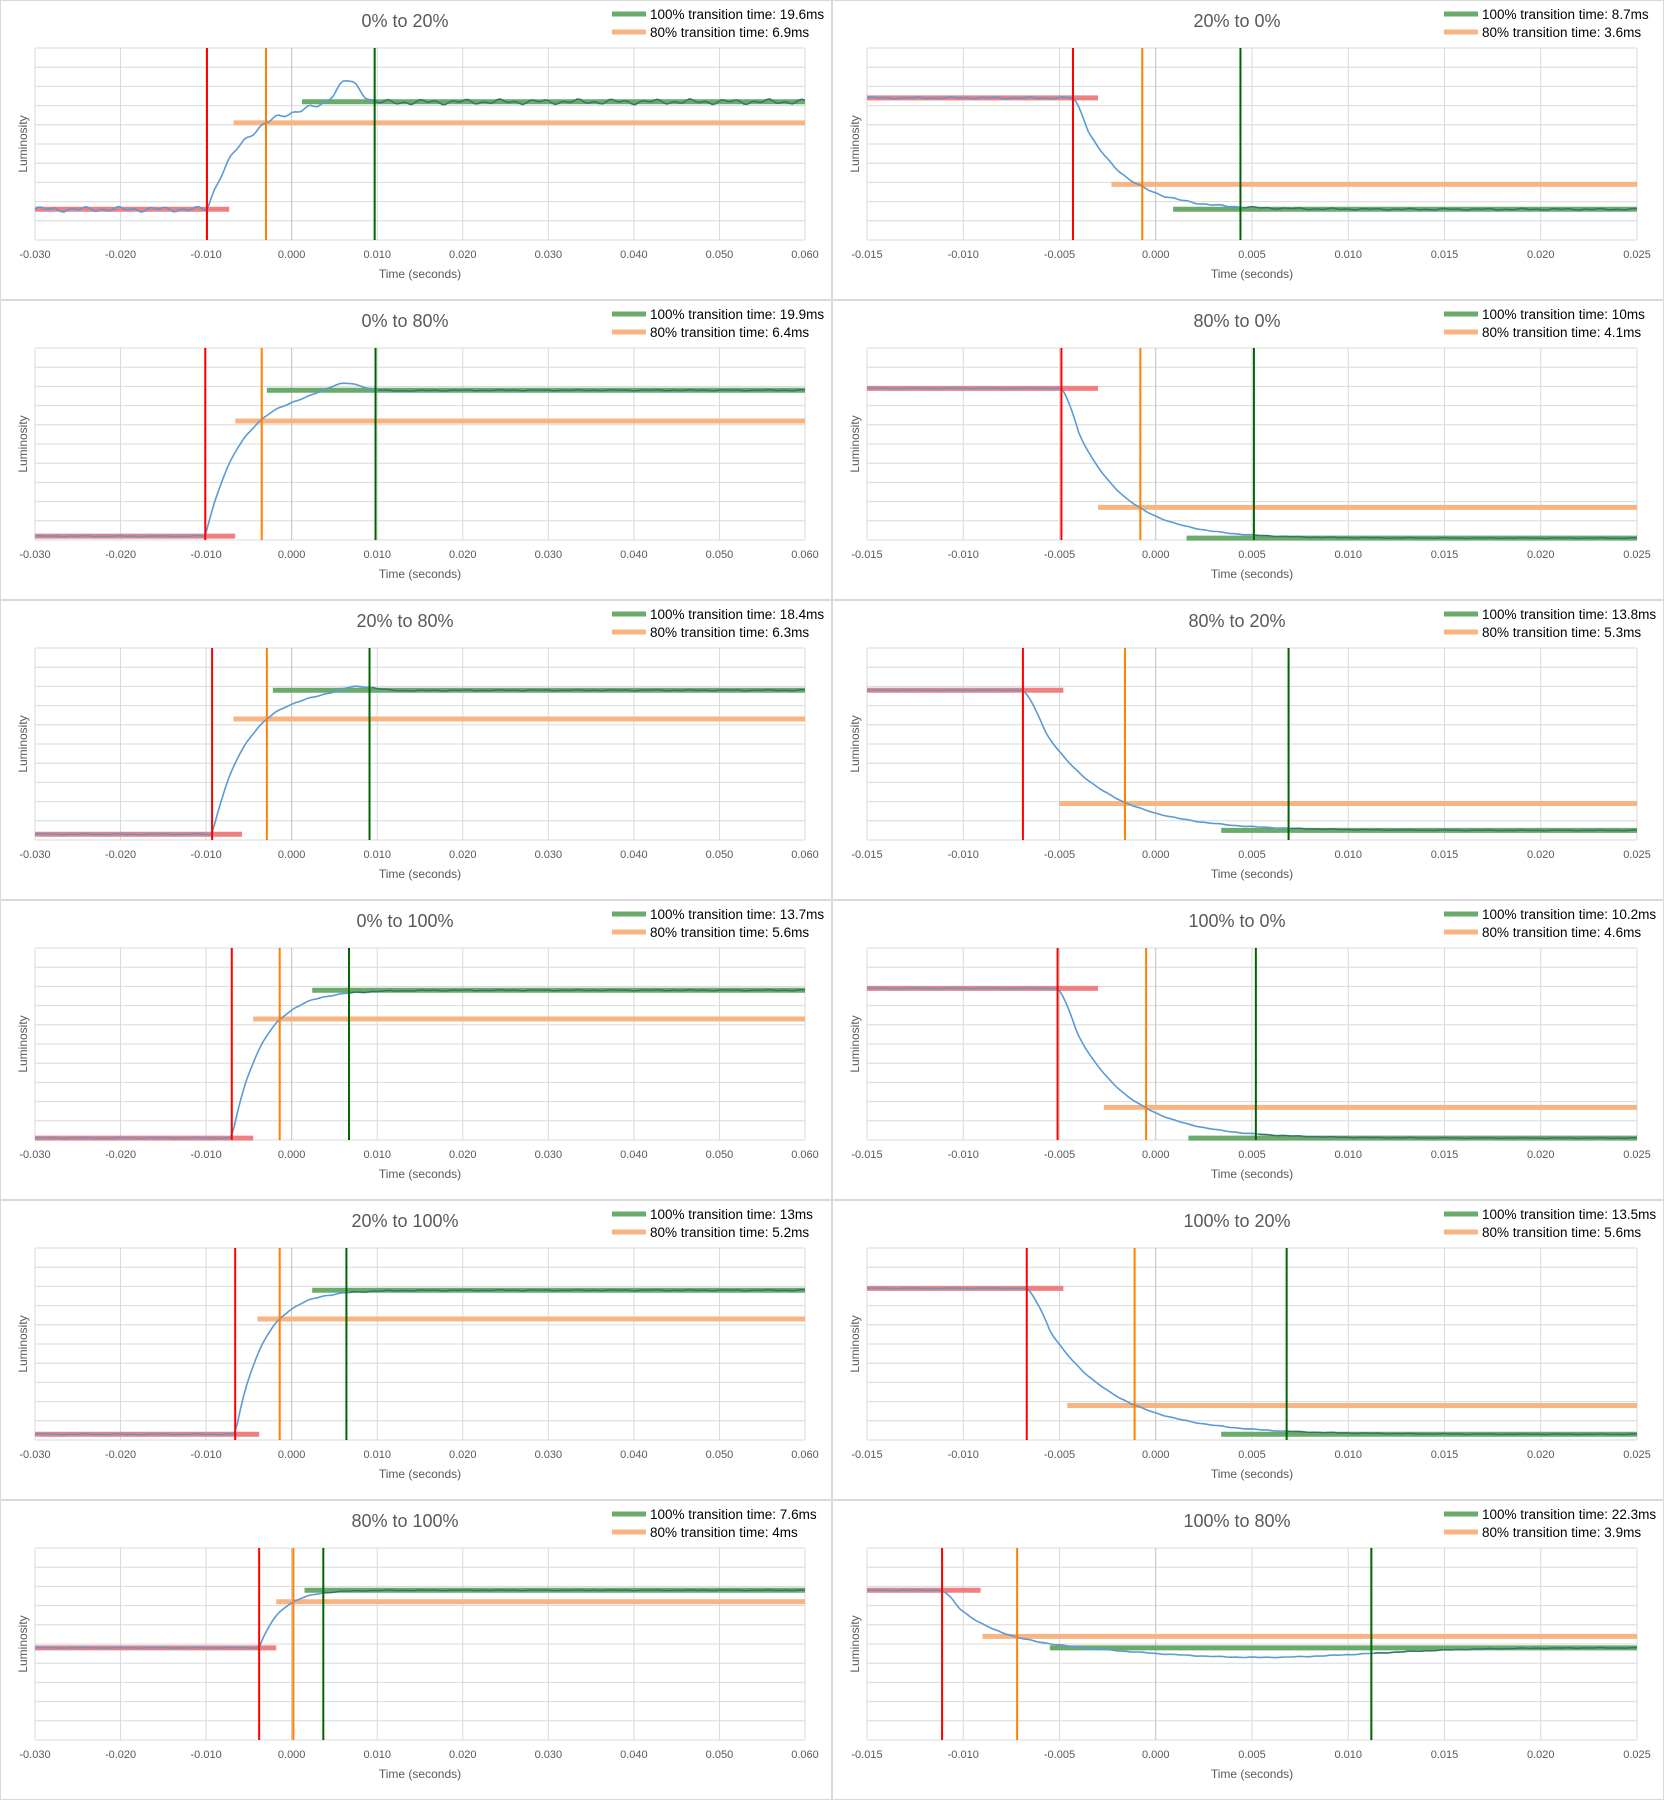 This screenshot has height=1800, width=1665. What do you see at coordinates (404, 1221) in the screenshot?
I see `chart-title: 20% to 100%` at bounding box center [404, 1221].